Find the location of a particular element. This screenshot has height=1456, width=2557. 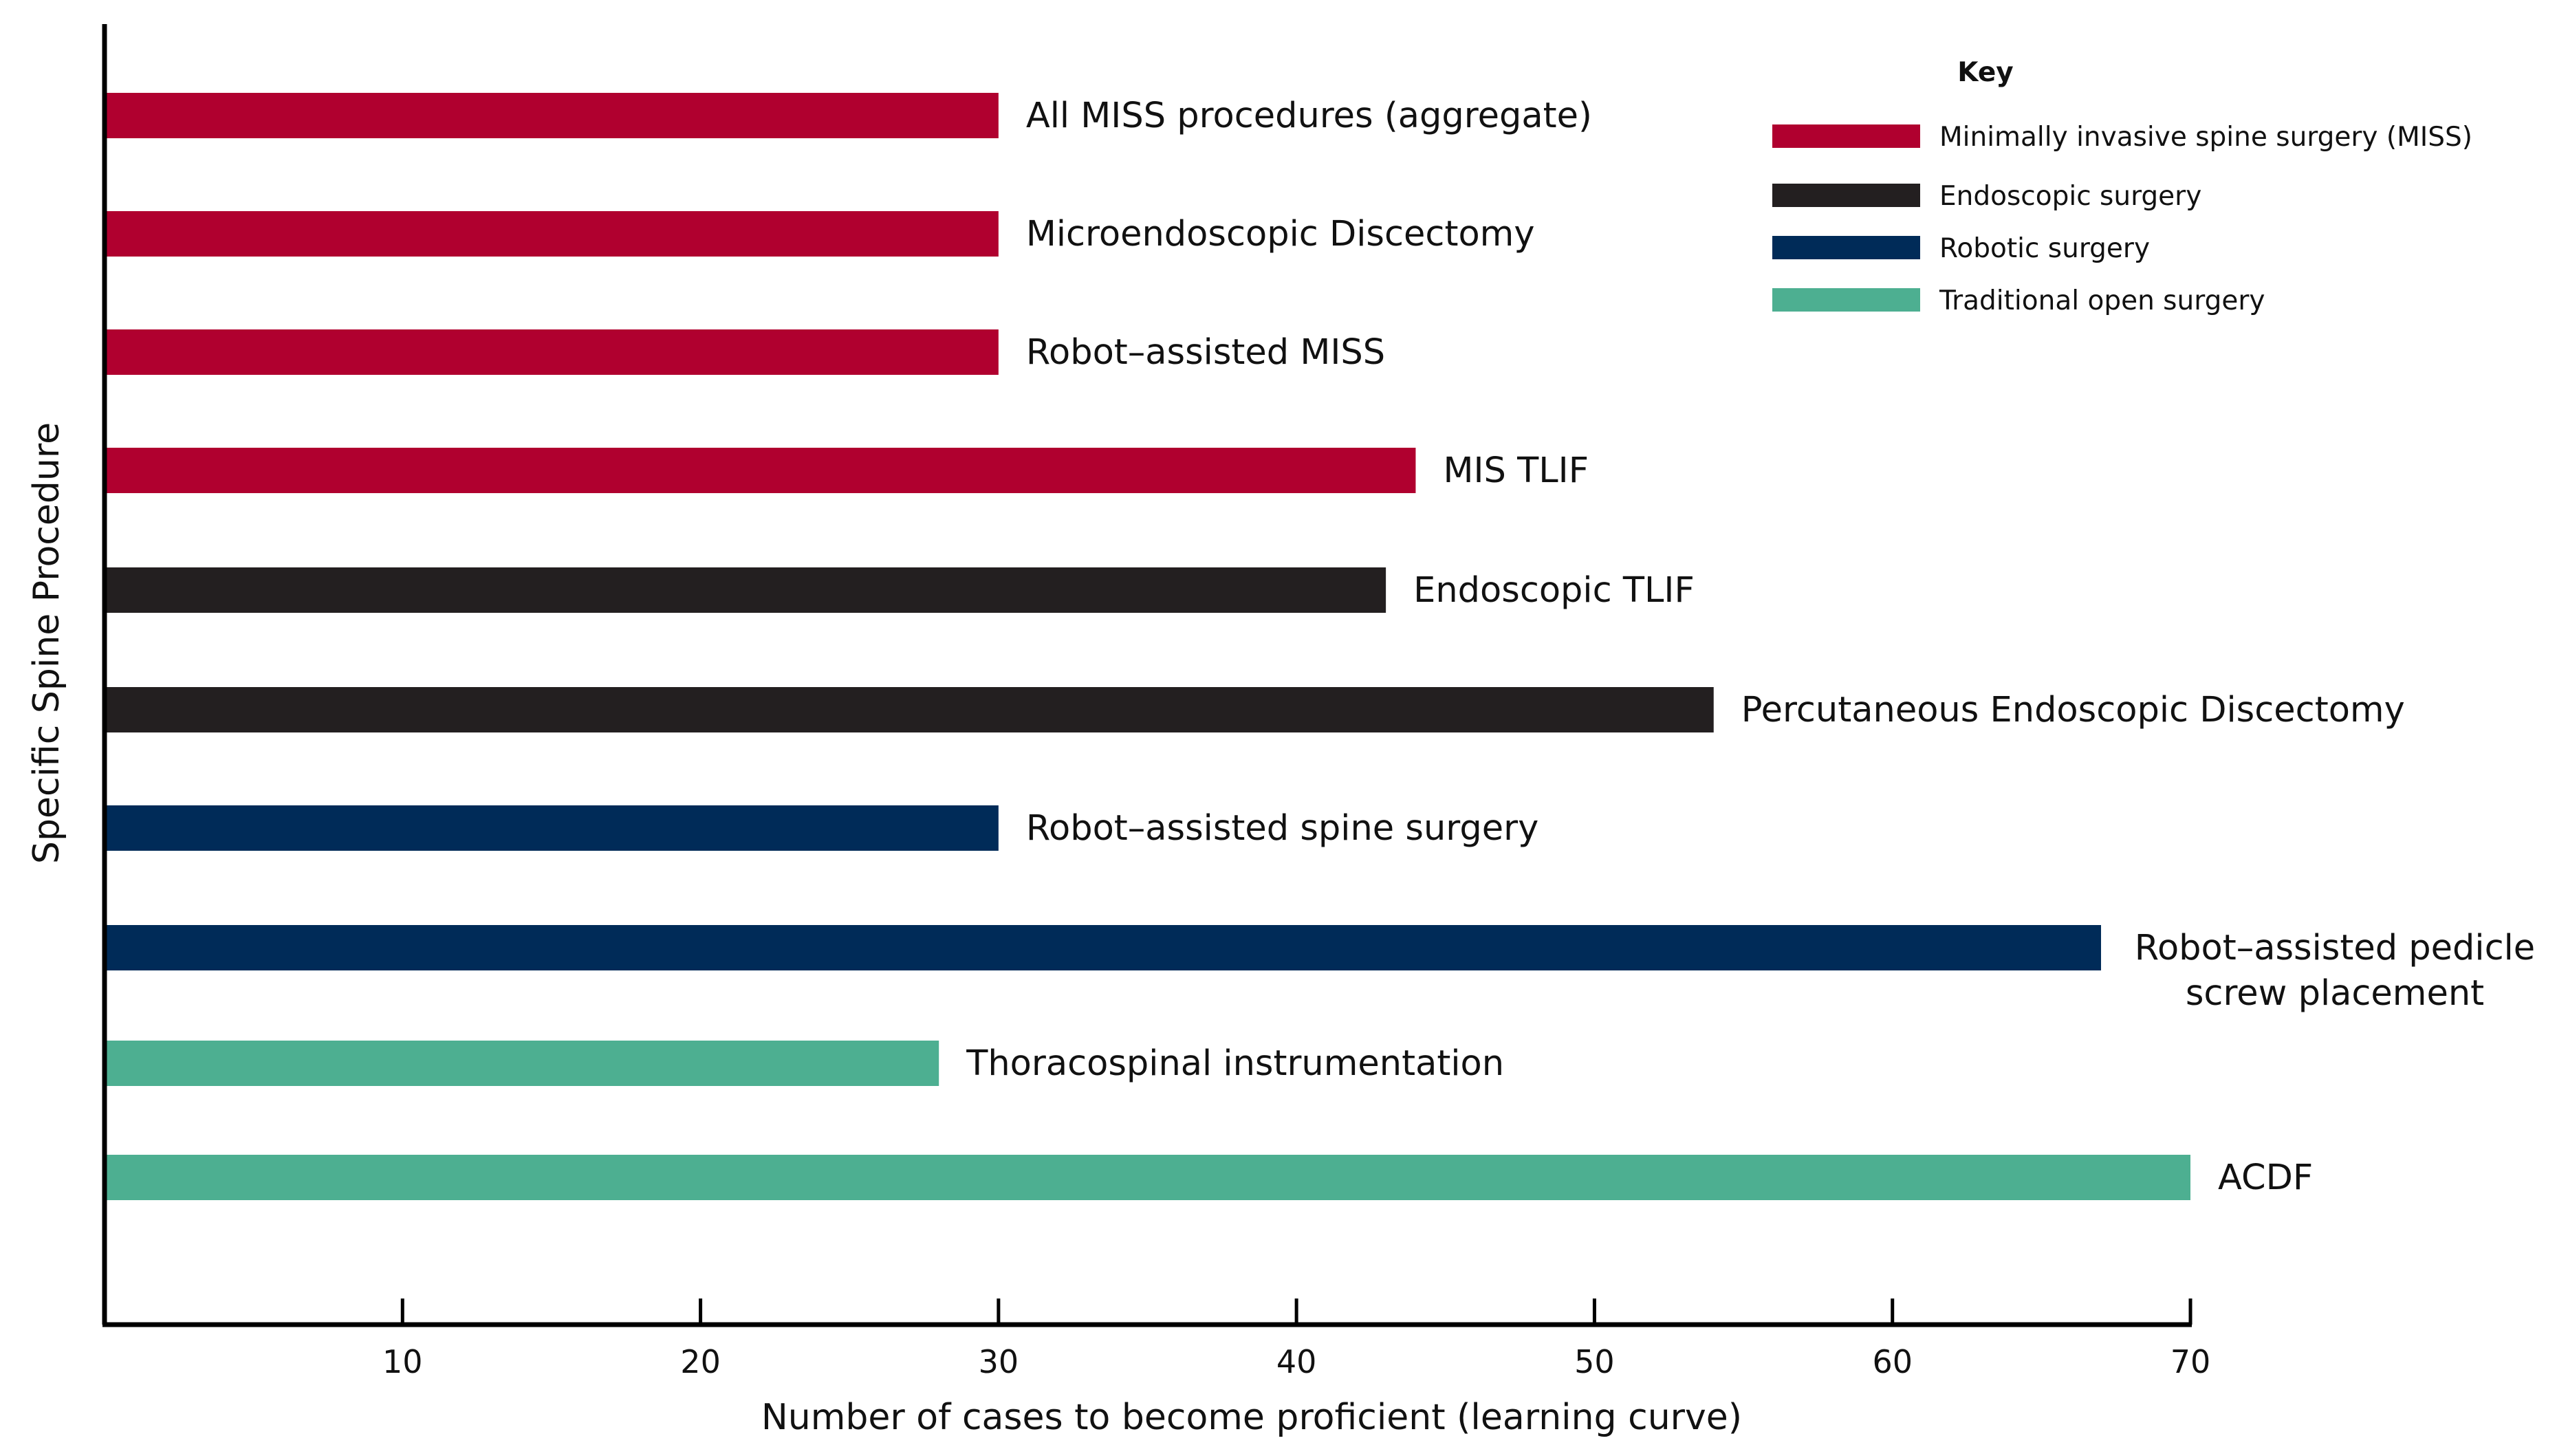

x-tick-label: 30 is located at coordinates (999, 1361).